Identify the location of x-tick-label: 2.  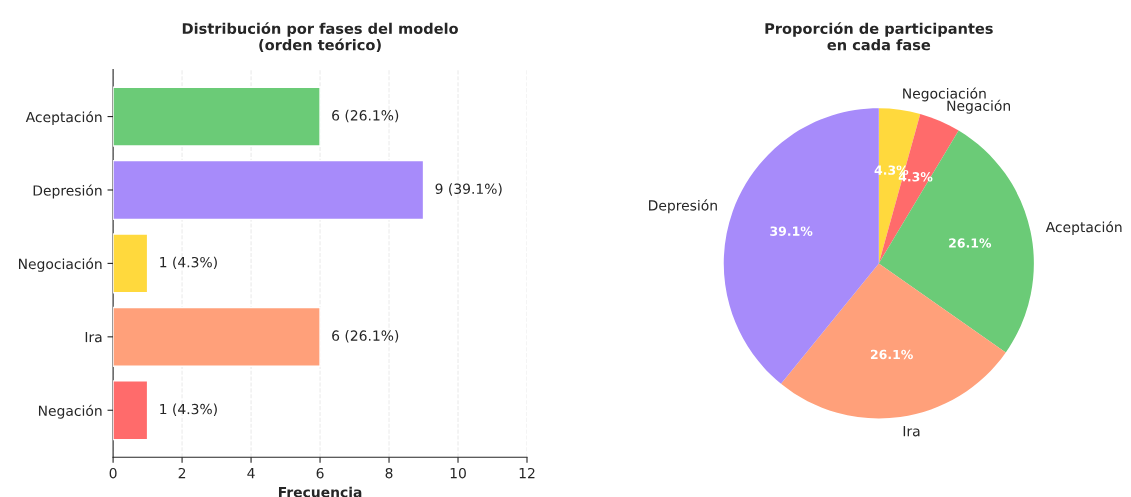
(182, 473).